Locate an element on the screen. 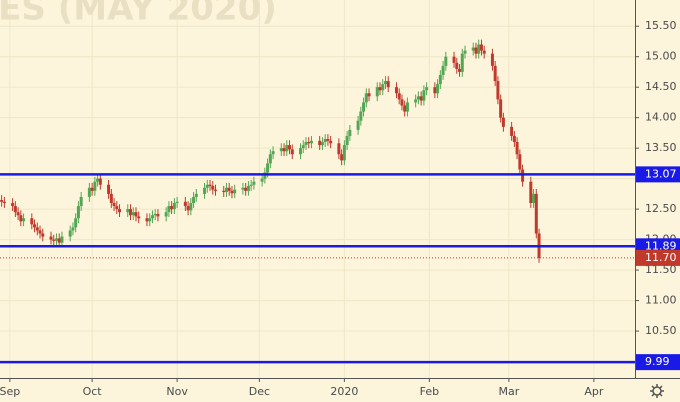  x-tick-label: Apr is located at coordinates (594, 391).